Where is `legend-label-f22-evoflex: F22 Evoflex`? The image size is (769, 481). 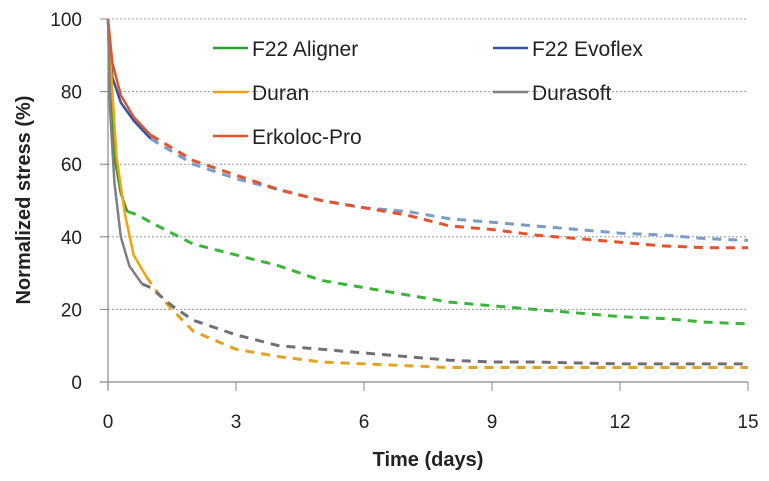
legend-label-f22-evoflex: F22 Evoflex is located at coordinates (587, 49).